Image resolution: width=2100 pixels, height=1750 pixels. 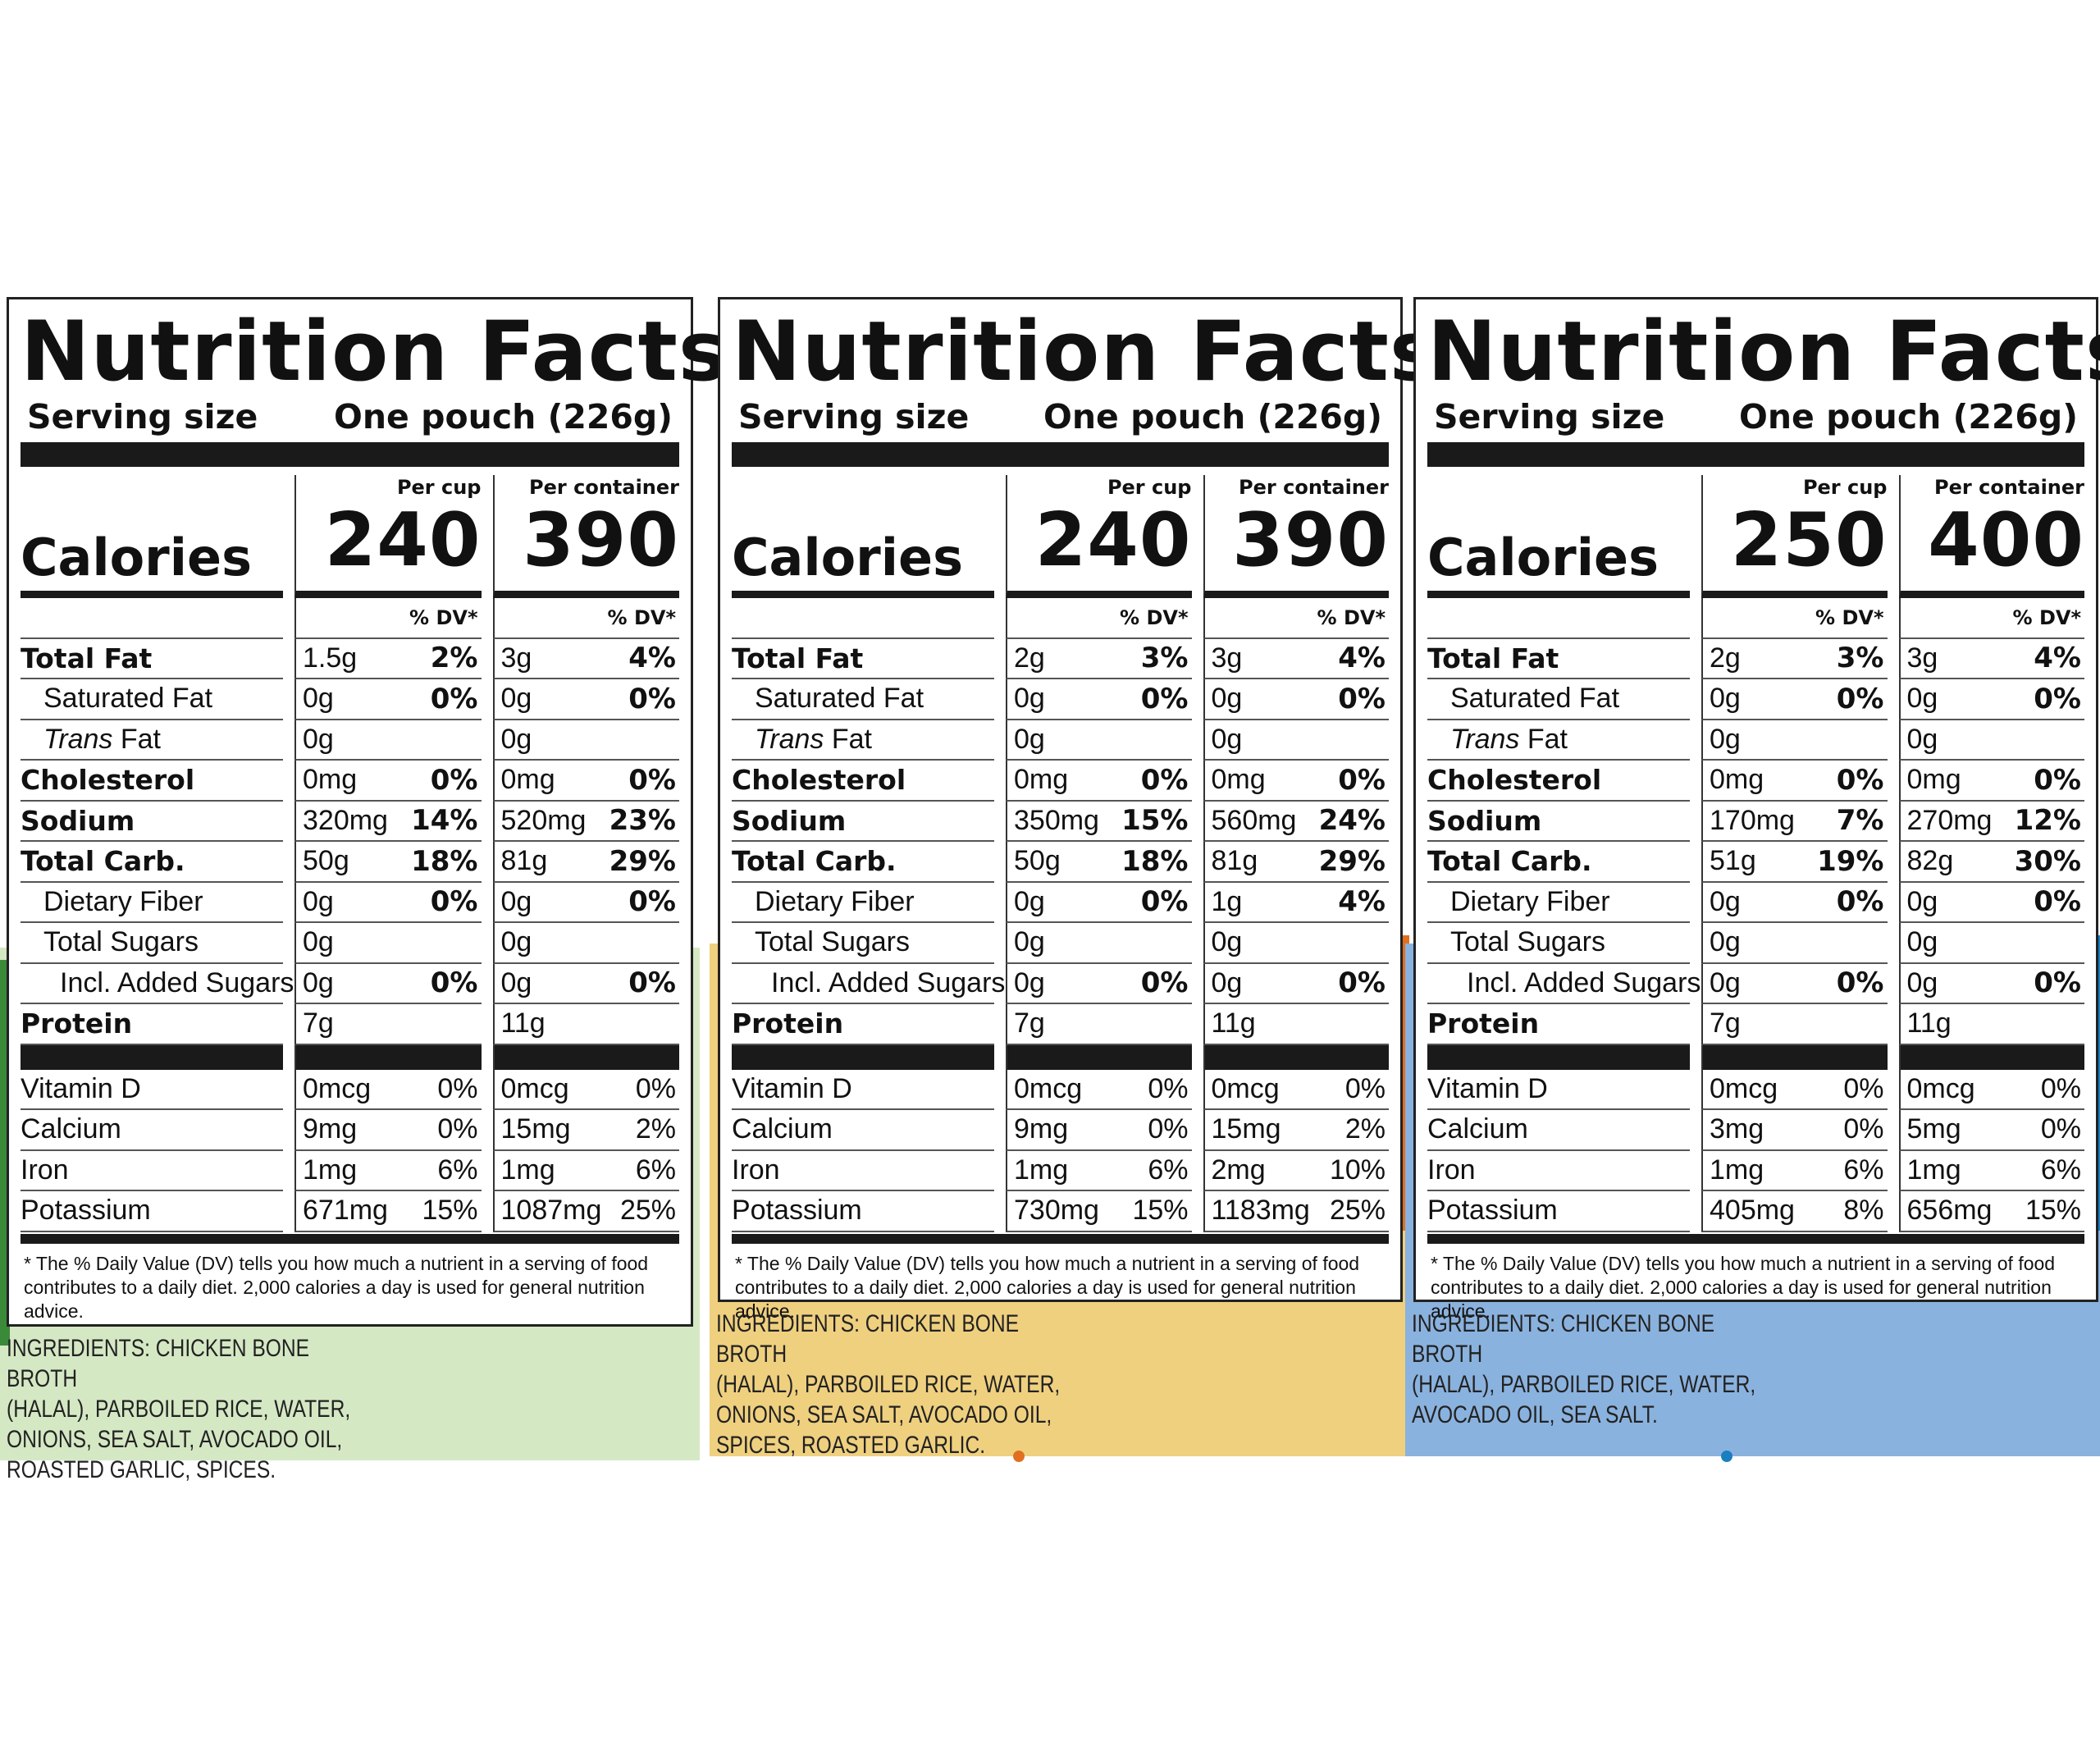 I want to click on nutrient-label: Dietary Fiber, so click(x=152, y=903).